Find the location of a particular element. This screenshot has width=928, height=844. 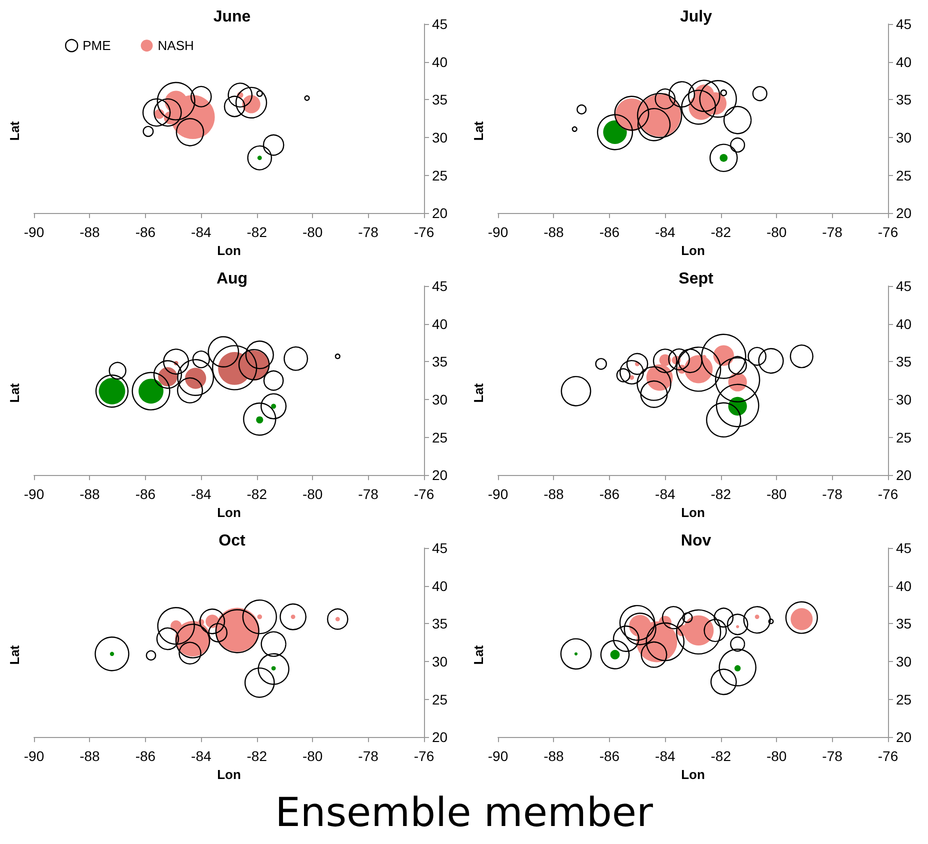

chart-title: Aug is located at coordinates (232, 279).